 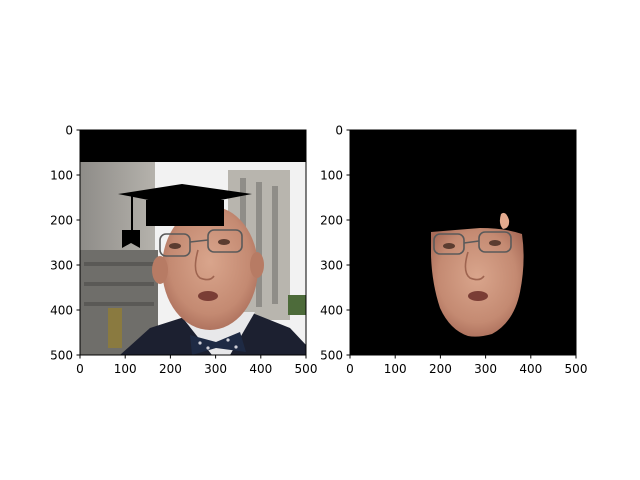 I want to click on left-x-tick-label: 300, so click(x=215, y=369).